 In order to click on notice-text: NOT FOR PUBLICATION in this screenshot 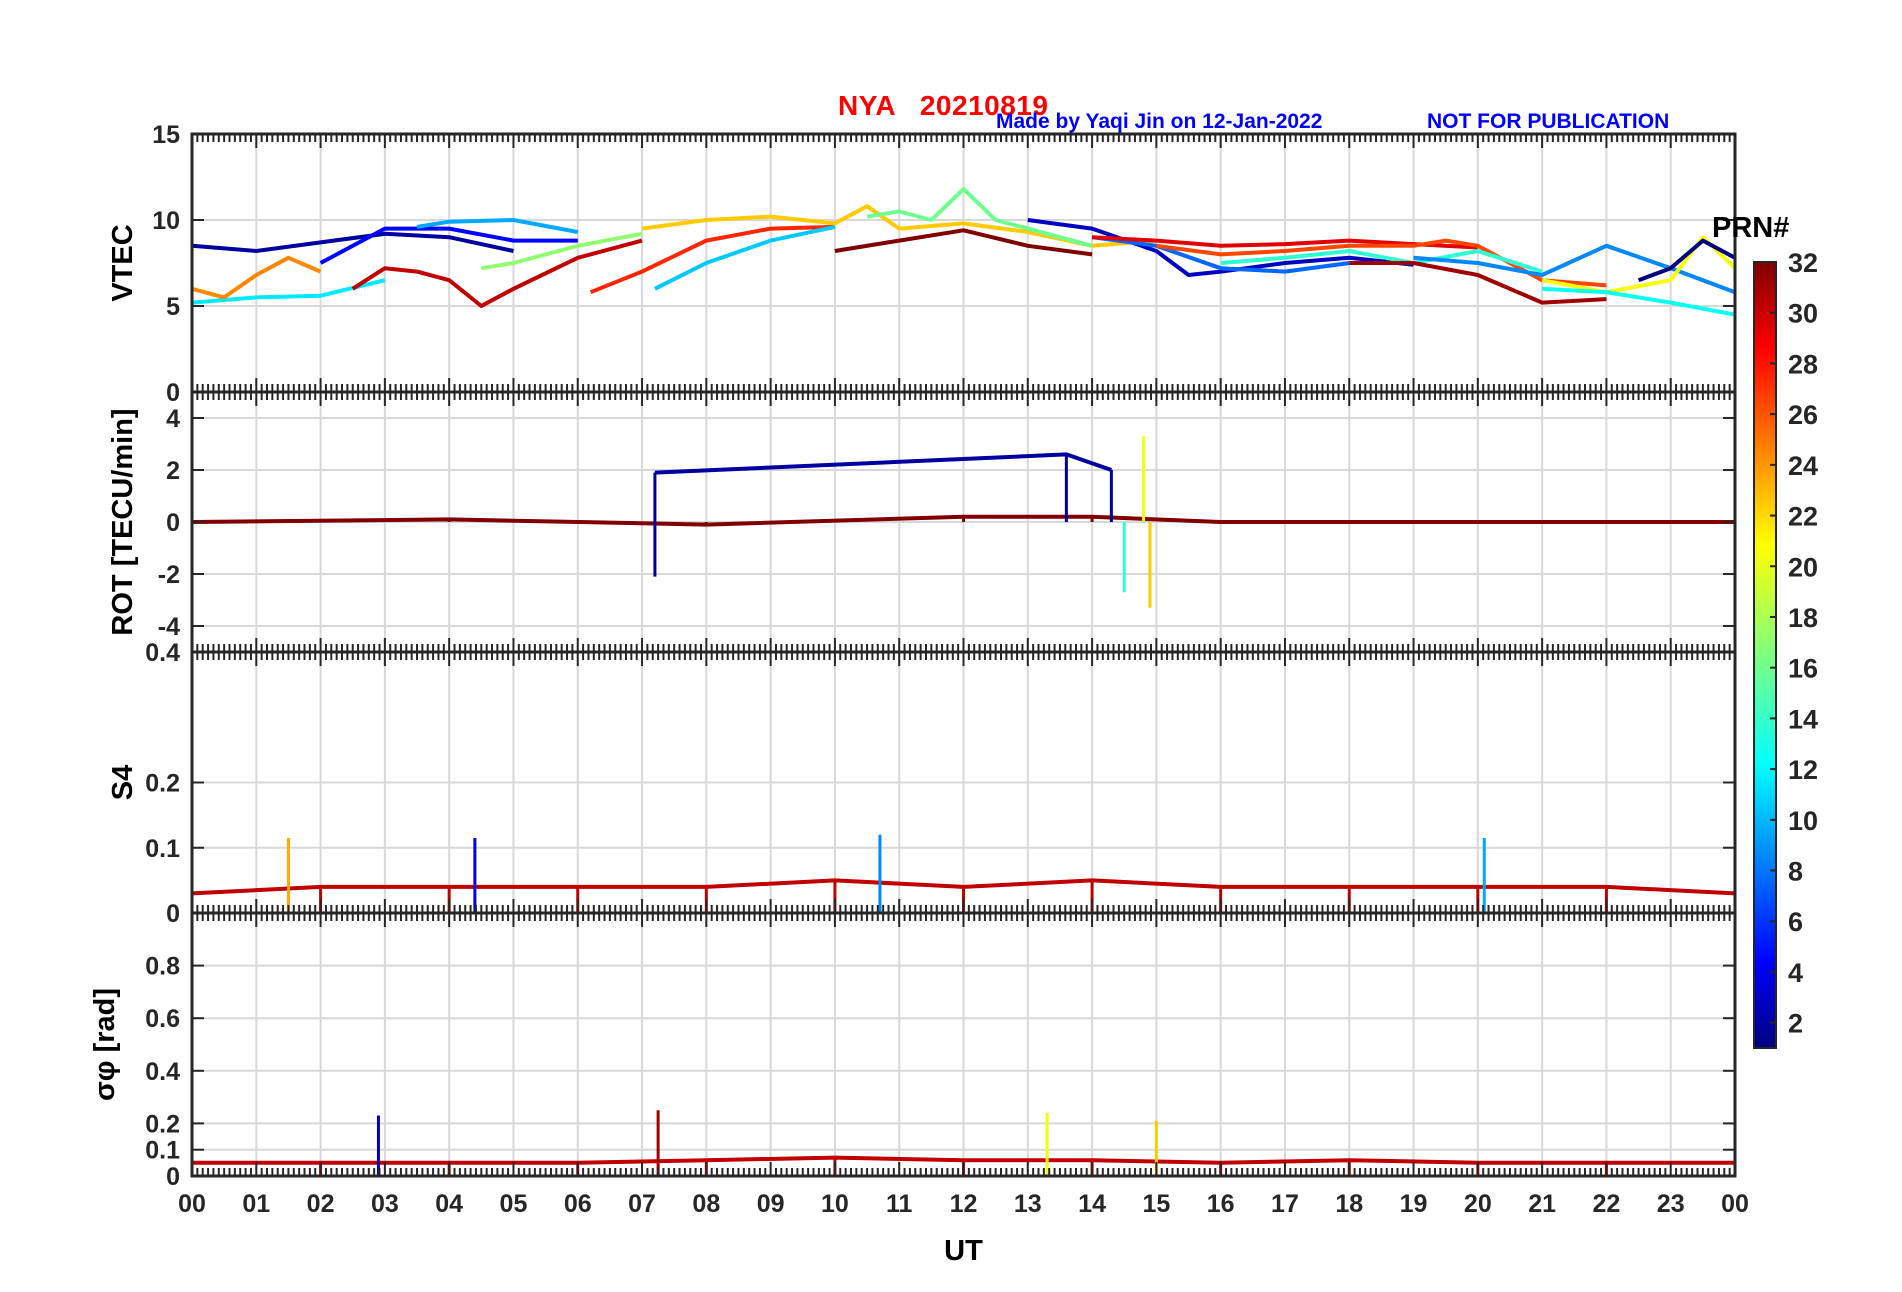, I will do `click(1548, 121)`.